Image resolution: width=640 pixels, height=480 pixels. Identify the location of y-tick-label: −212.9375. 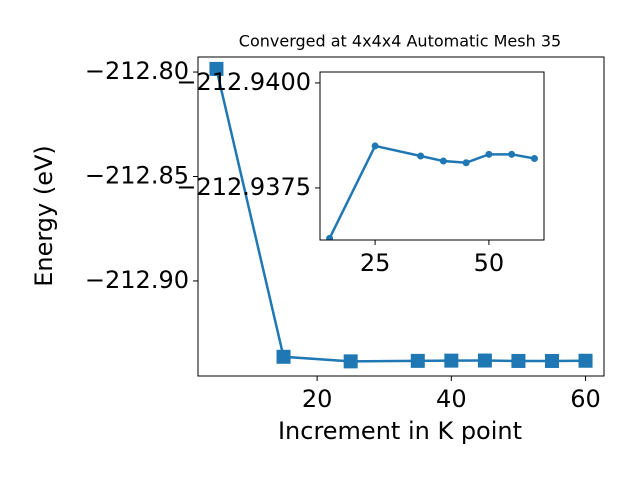
(243, 187).